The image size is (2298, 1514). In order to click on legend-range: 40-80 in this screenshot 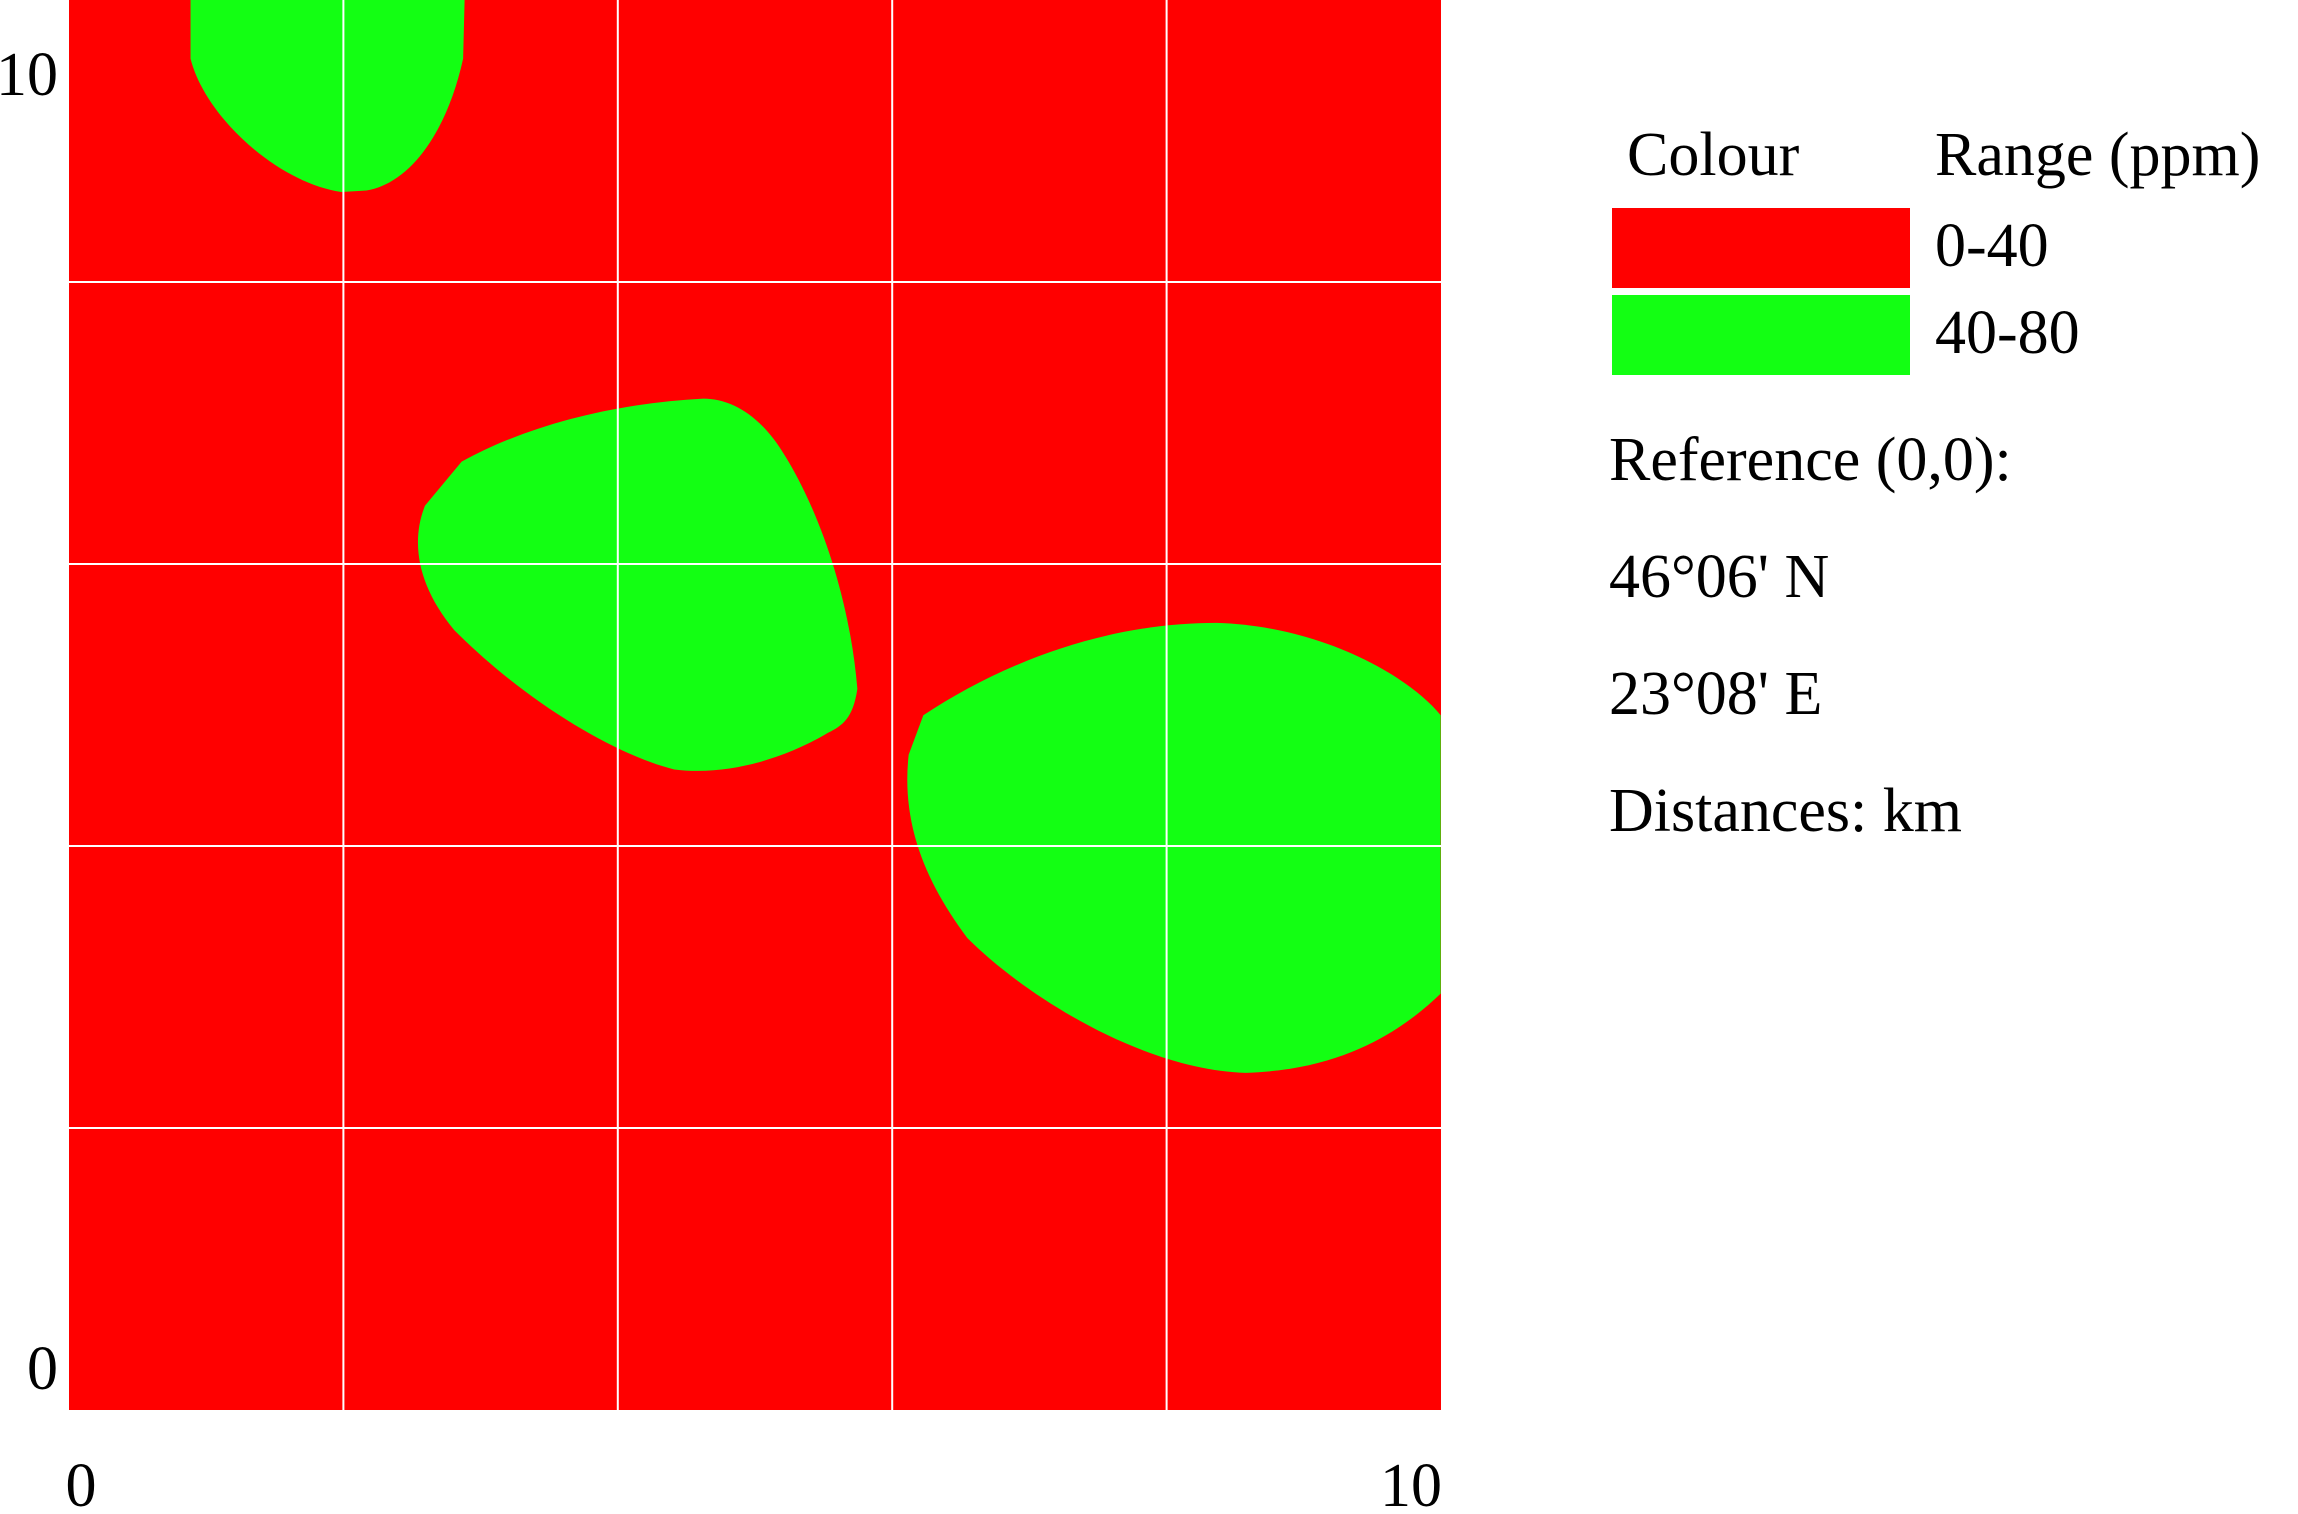, I will do `click(2007, 333)`.